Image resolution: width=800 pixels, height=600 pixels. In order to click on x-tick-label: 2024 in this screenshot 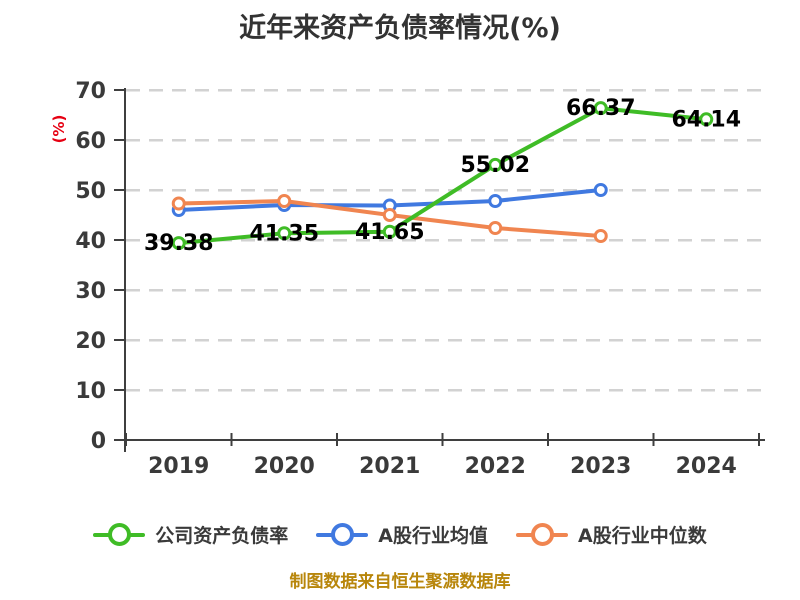, I will do `click(706, 466)`.